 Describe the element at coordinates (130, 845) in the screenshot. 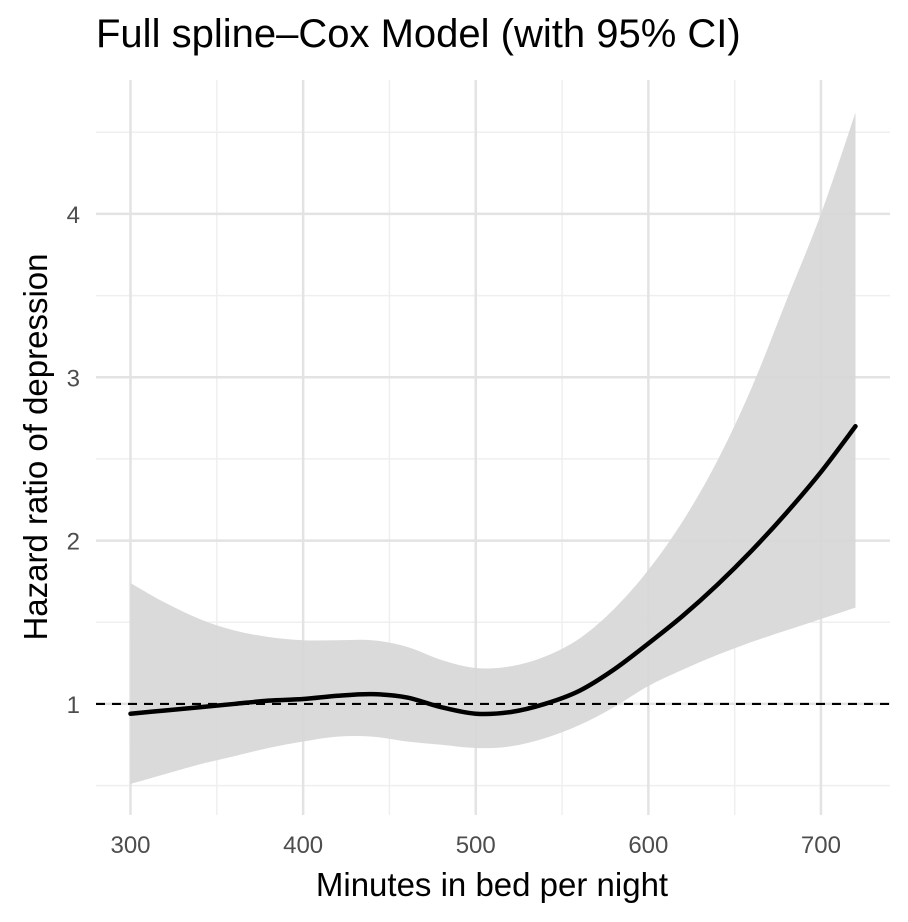

I see `x-tick-label: 300` at that location.